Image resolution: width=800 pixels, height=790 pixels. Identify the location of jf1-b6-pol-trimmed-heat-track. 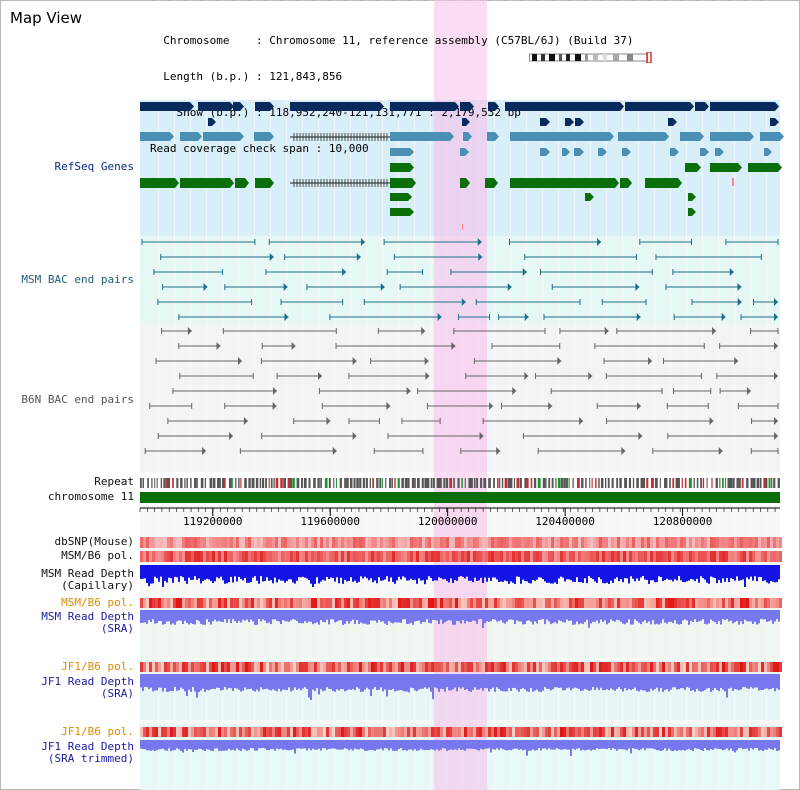
(461, 732).